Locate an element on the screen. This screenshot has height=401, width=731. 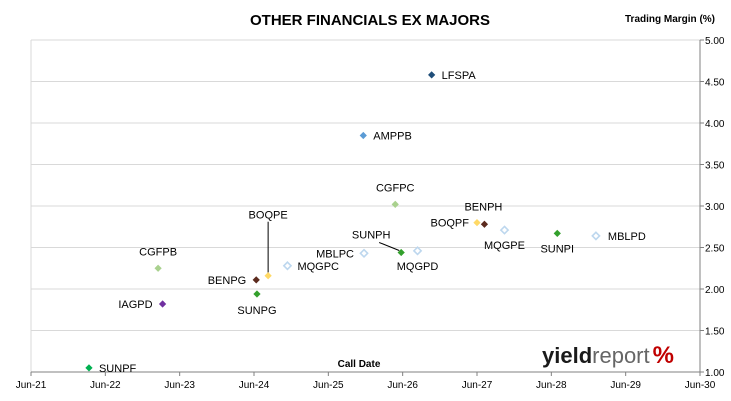
leader-line-sunph is located at coordinates (389, 246).